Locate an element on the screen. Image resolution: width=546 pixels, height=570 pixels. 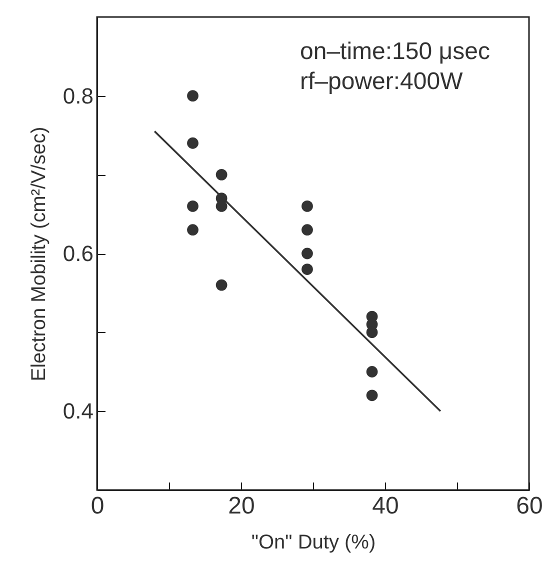
annotation: on–time:150 μsec is located at coordinates (395, 51).